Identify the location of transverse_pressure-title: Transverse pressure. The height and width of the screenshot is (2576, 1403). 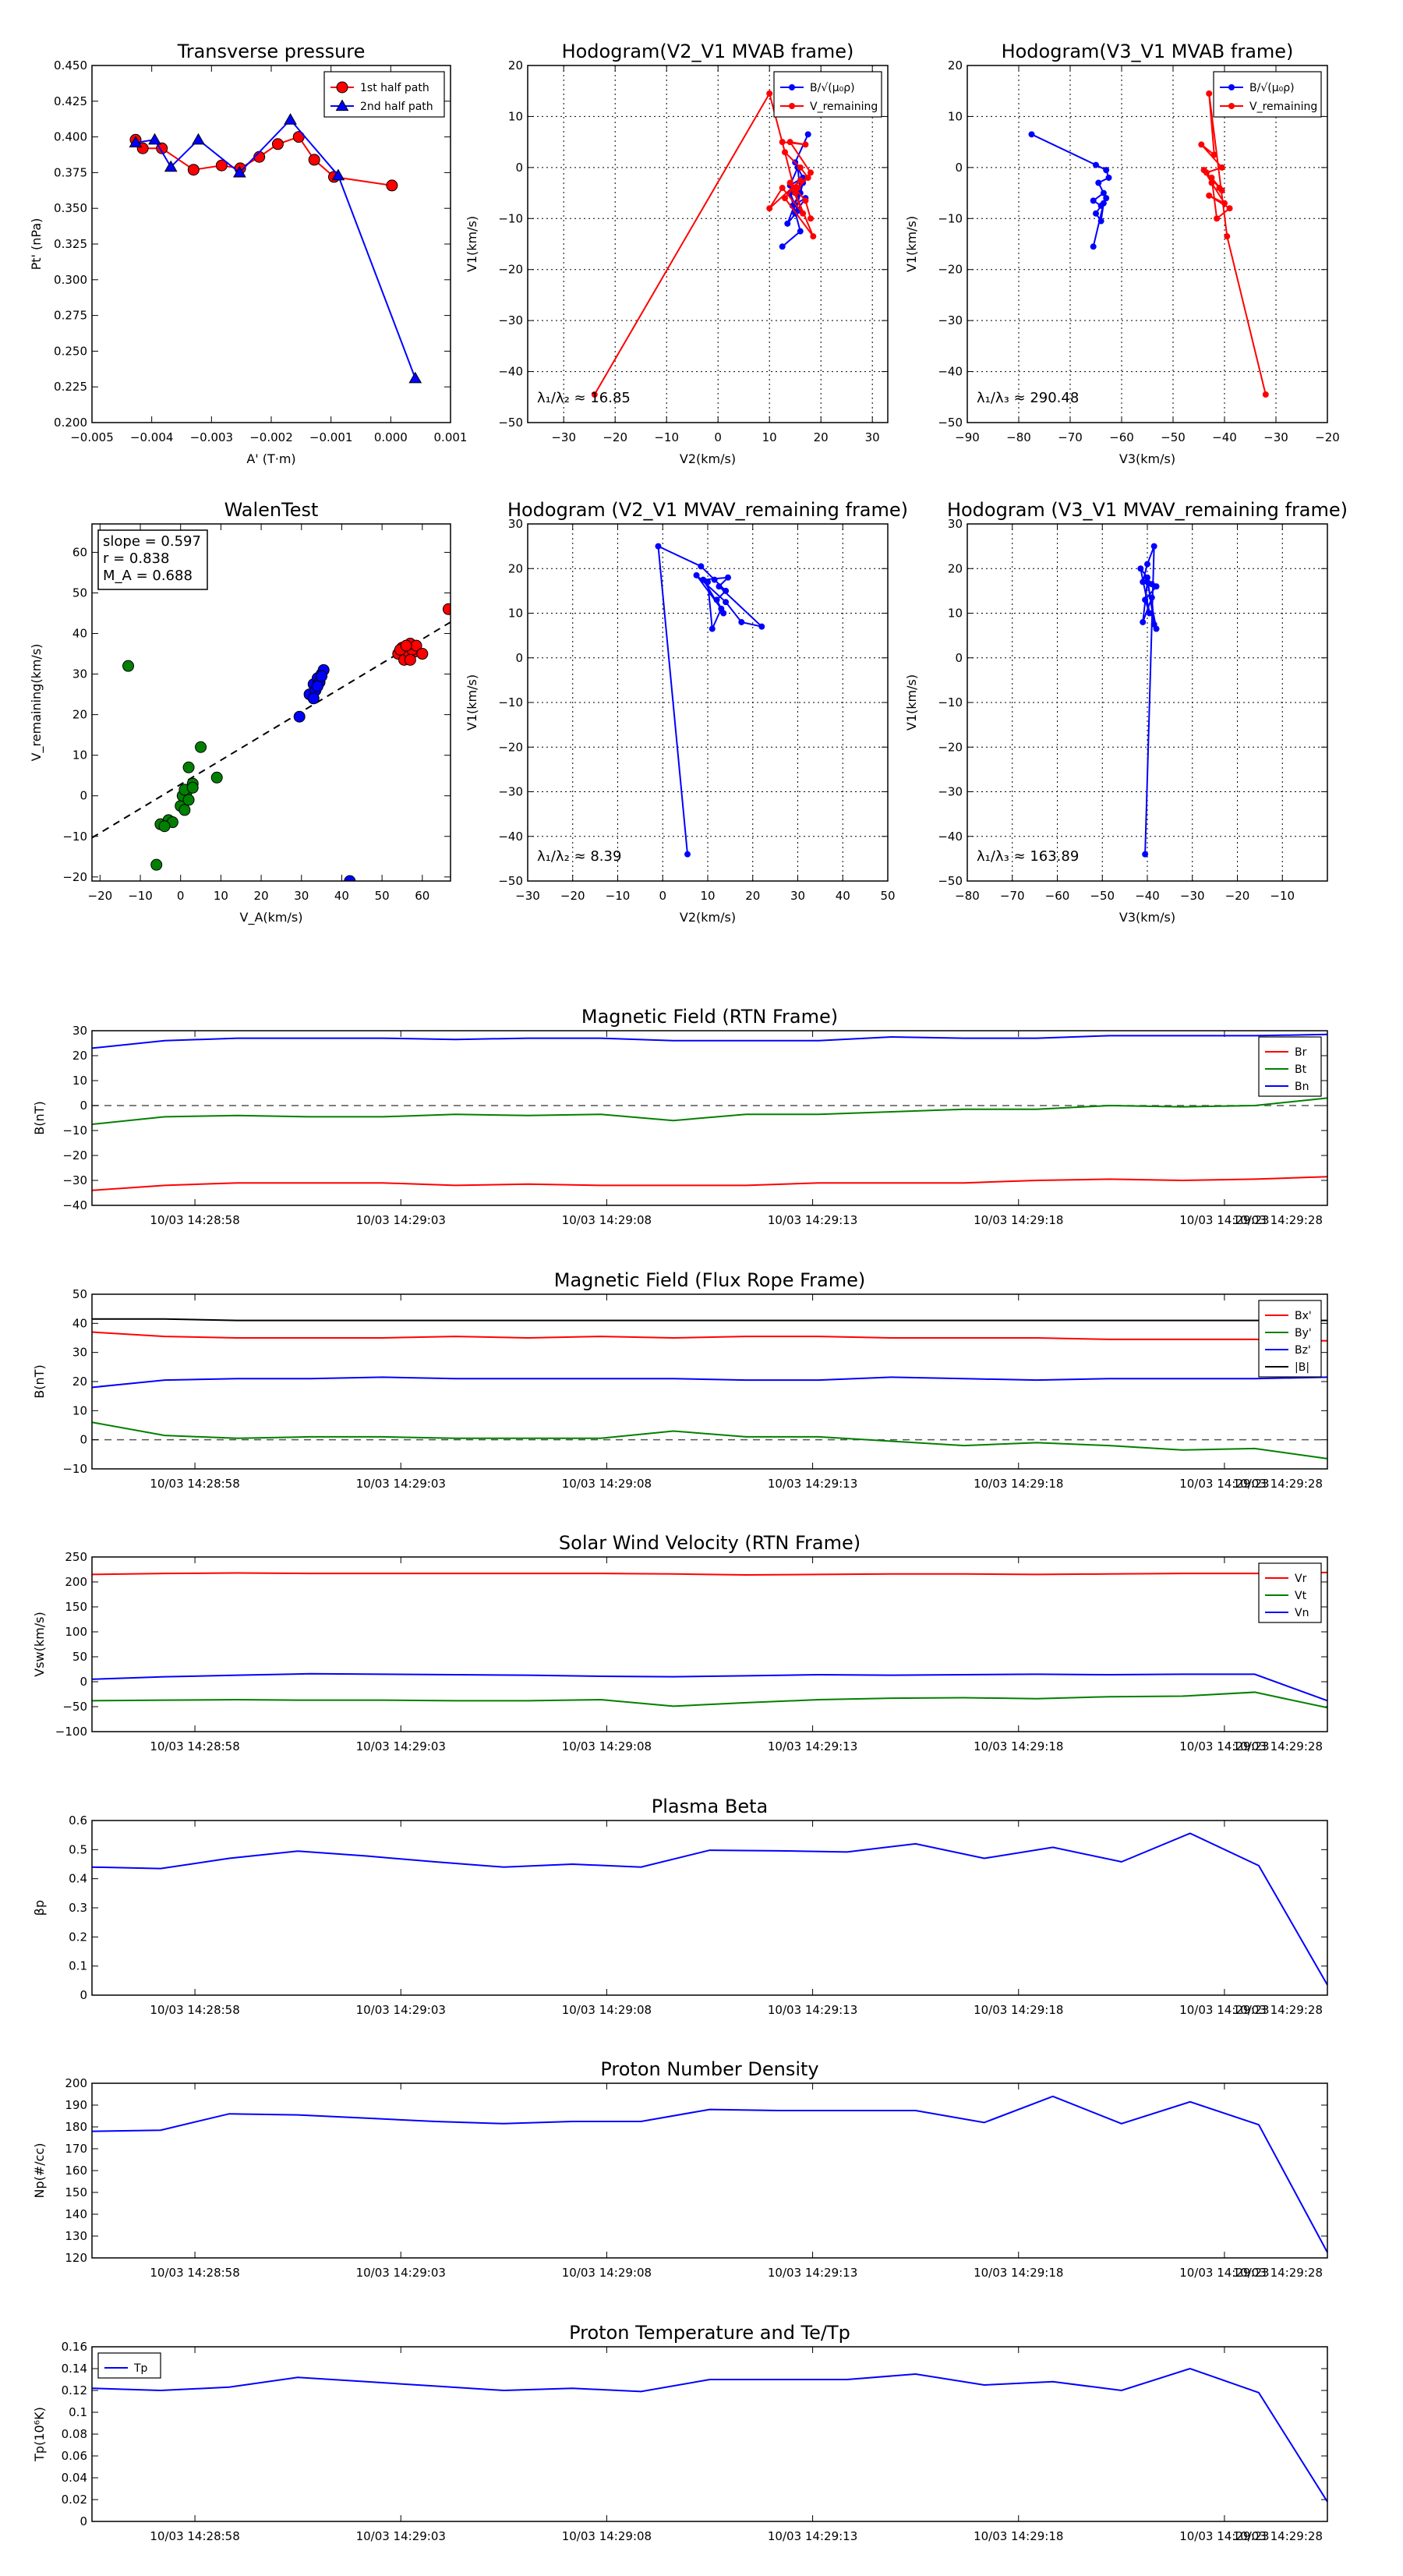
(271, 51).